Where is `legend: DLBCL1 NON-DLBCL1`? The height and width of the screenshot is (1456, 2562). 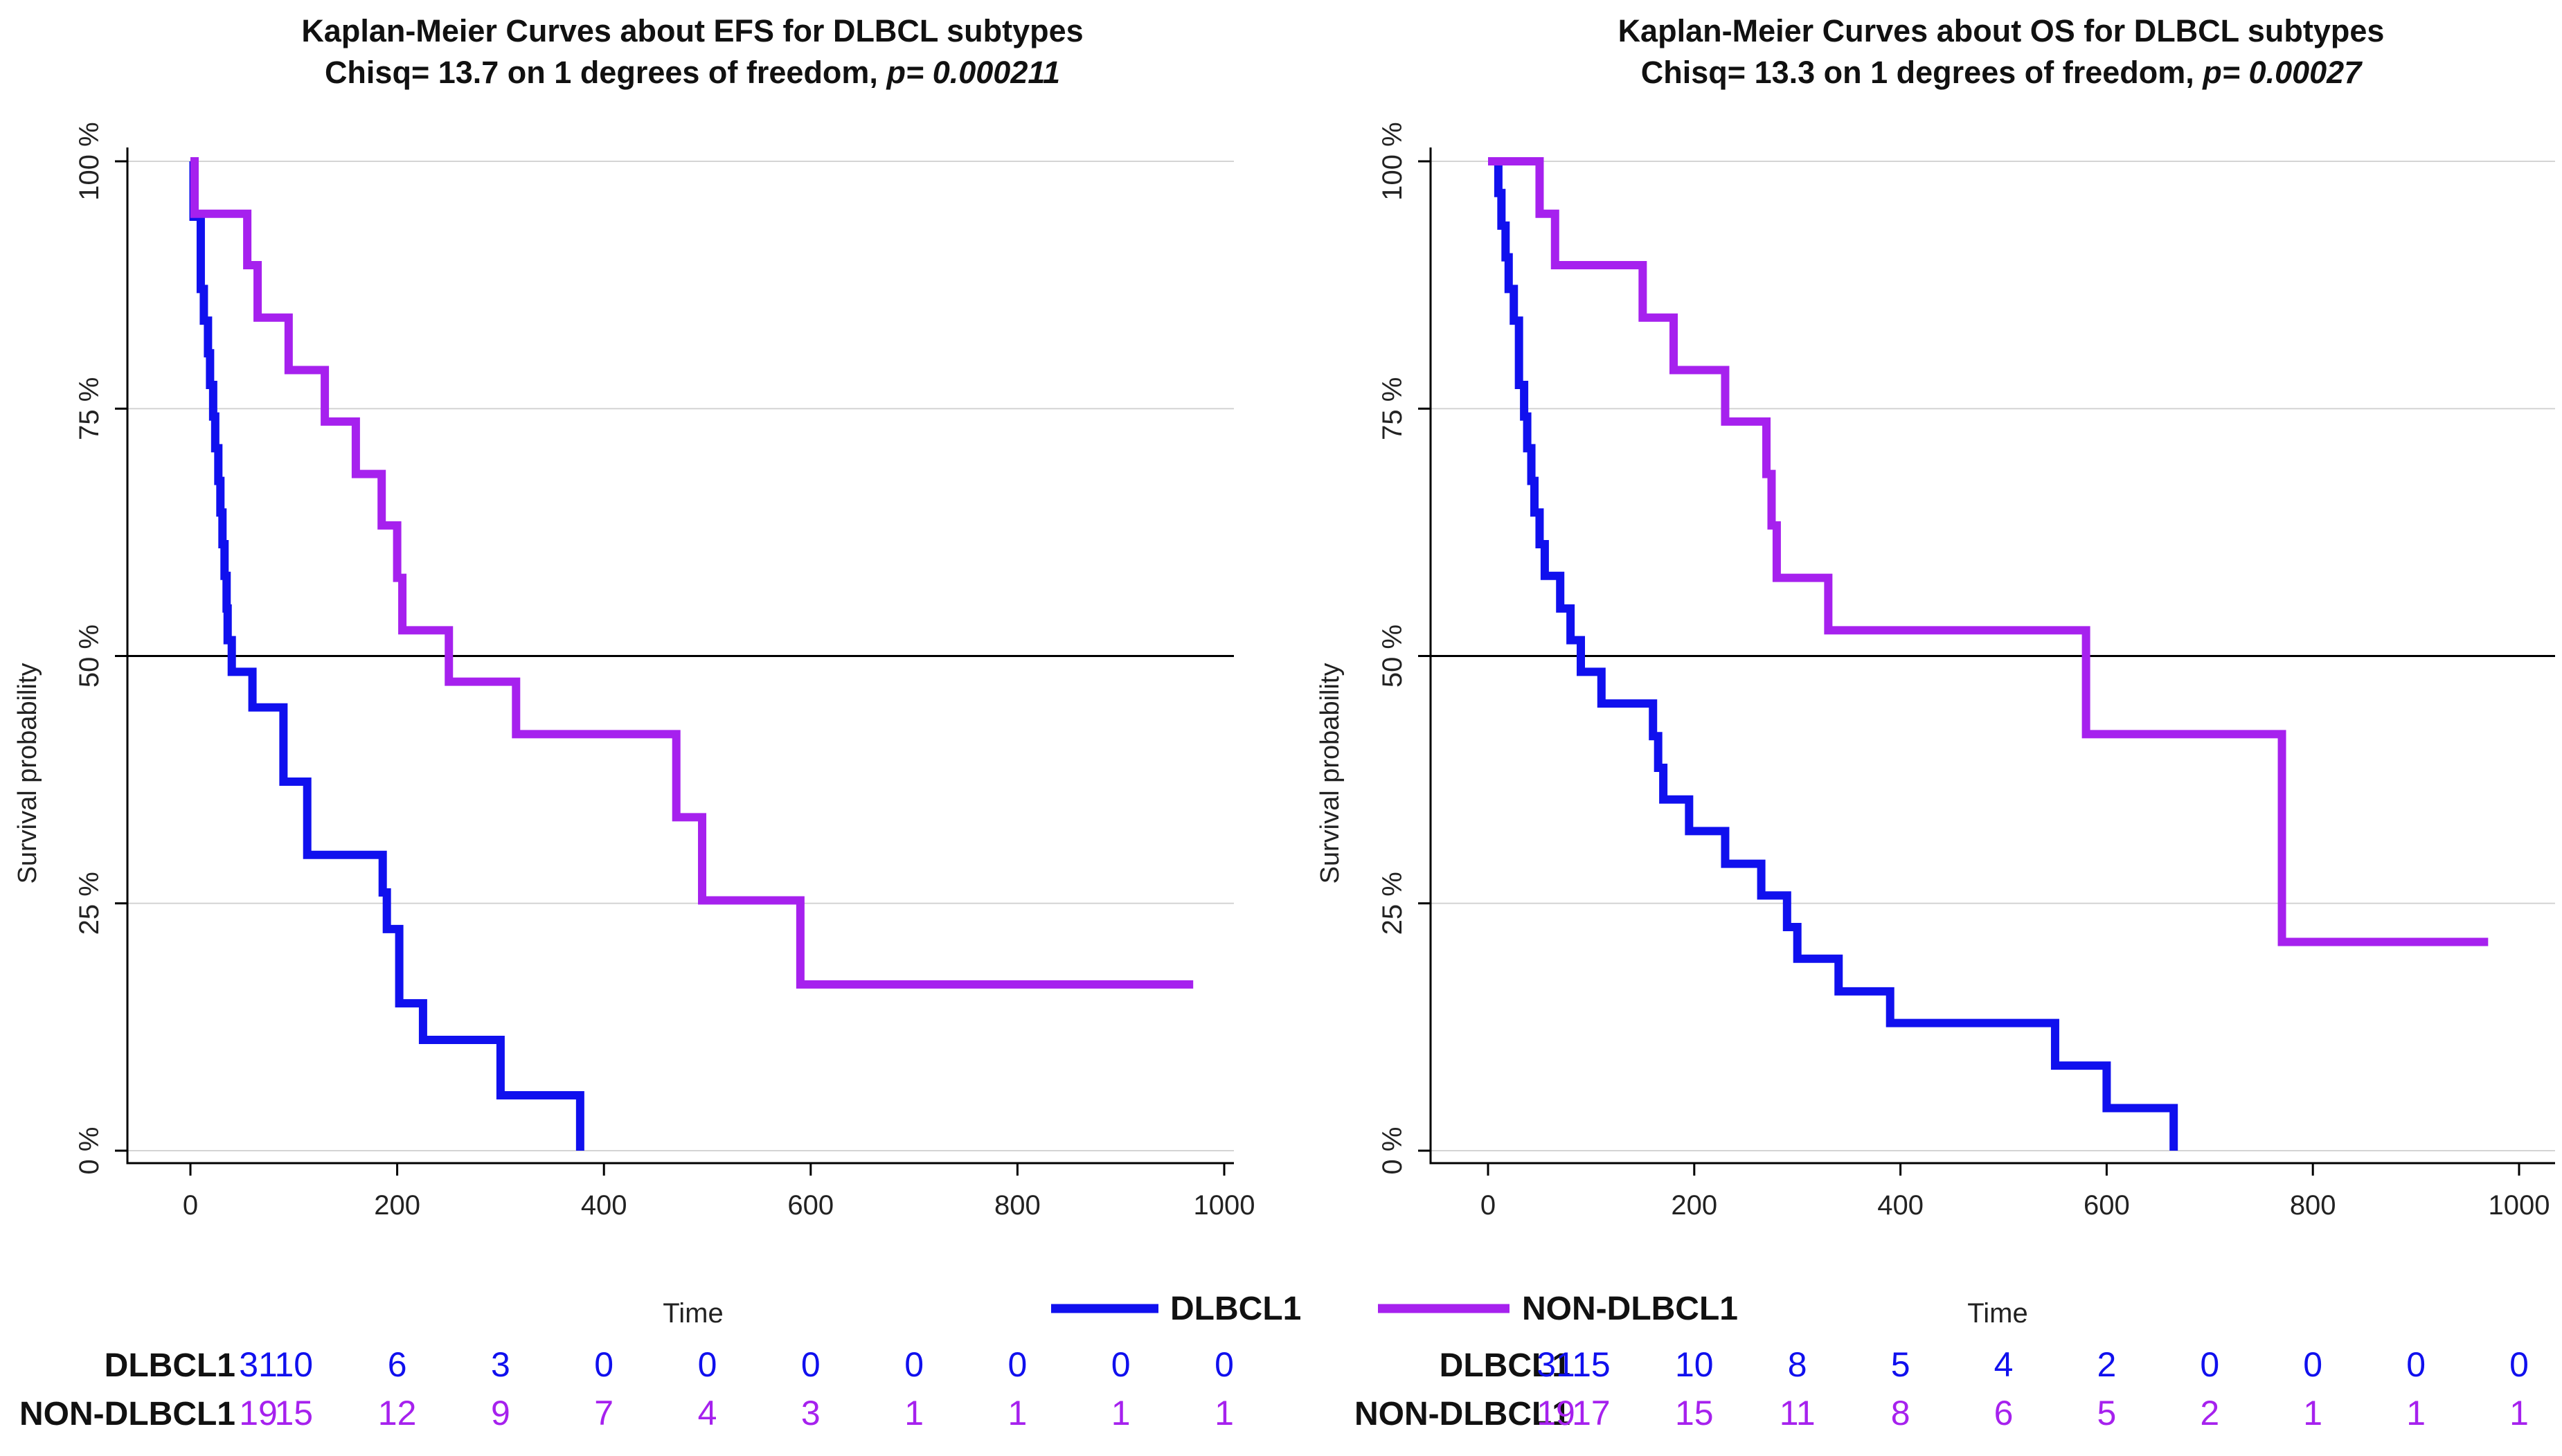 legend: DLBCL1 NON-DLBCL1 is located at coordinates (1394, 1309).